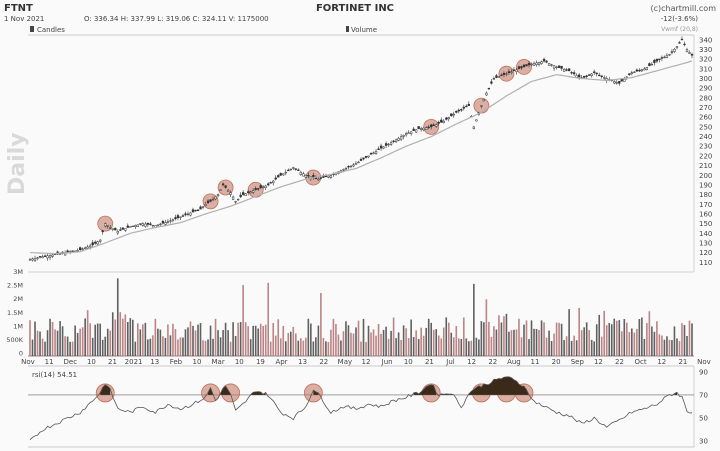  Describe the element at coordinates (176, 362) in the screenshot. I see `x-tick-label: Feb` at that location.